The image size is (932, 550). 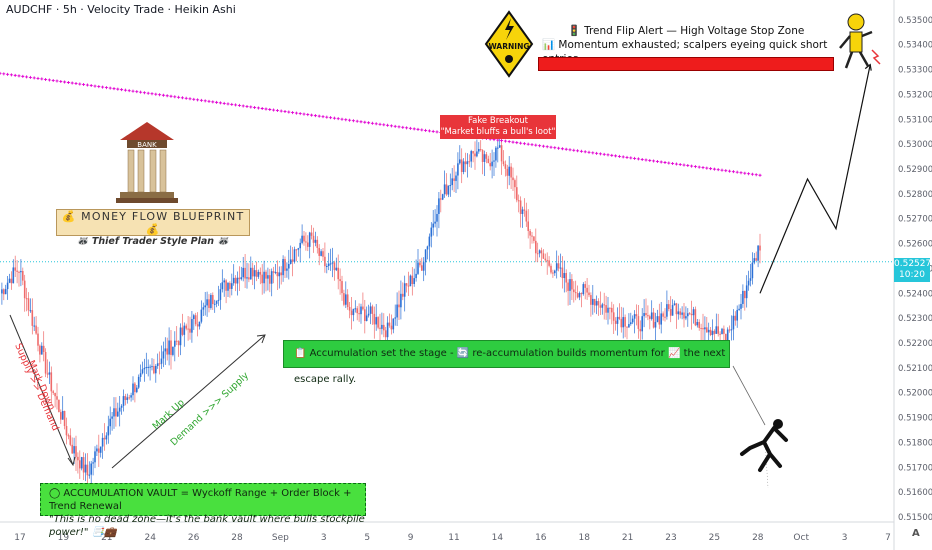 What do you see at coordinates (686, 64) in the screenshot?
I see `alert-red-bar` at bounding box center [686, 64].